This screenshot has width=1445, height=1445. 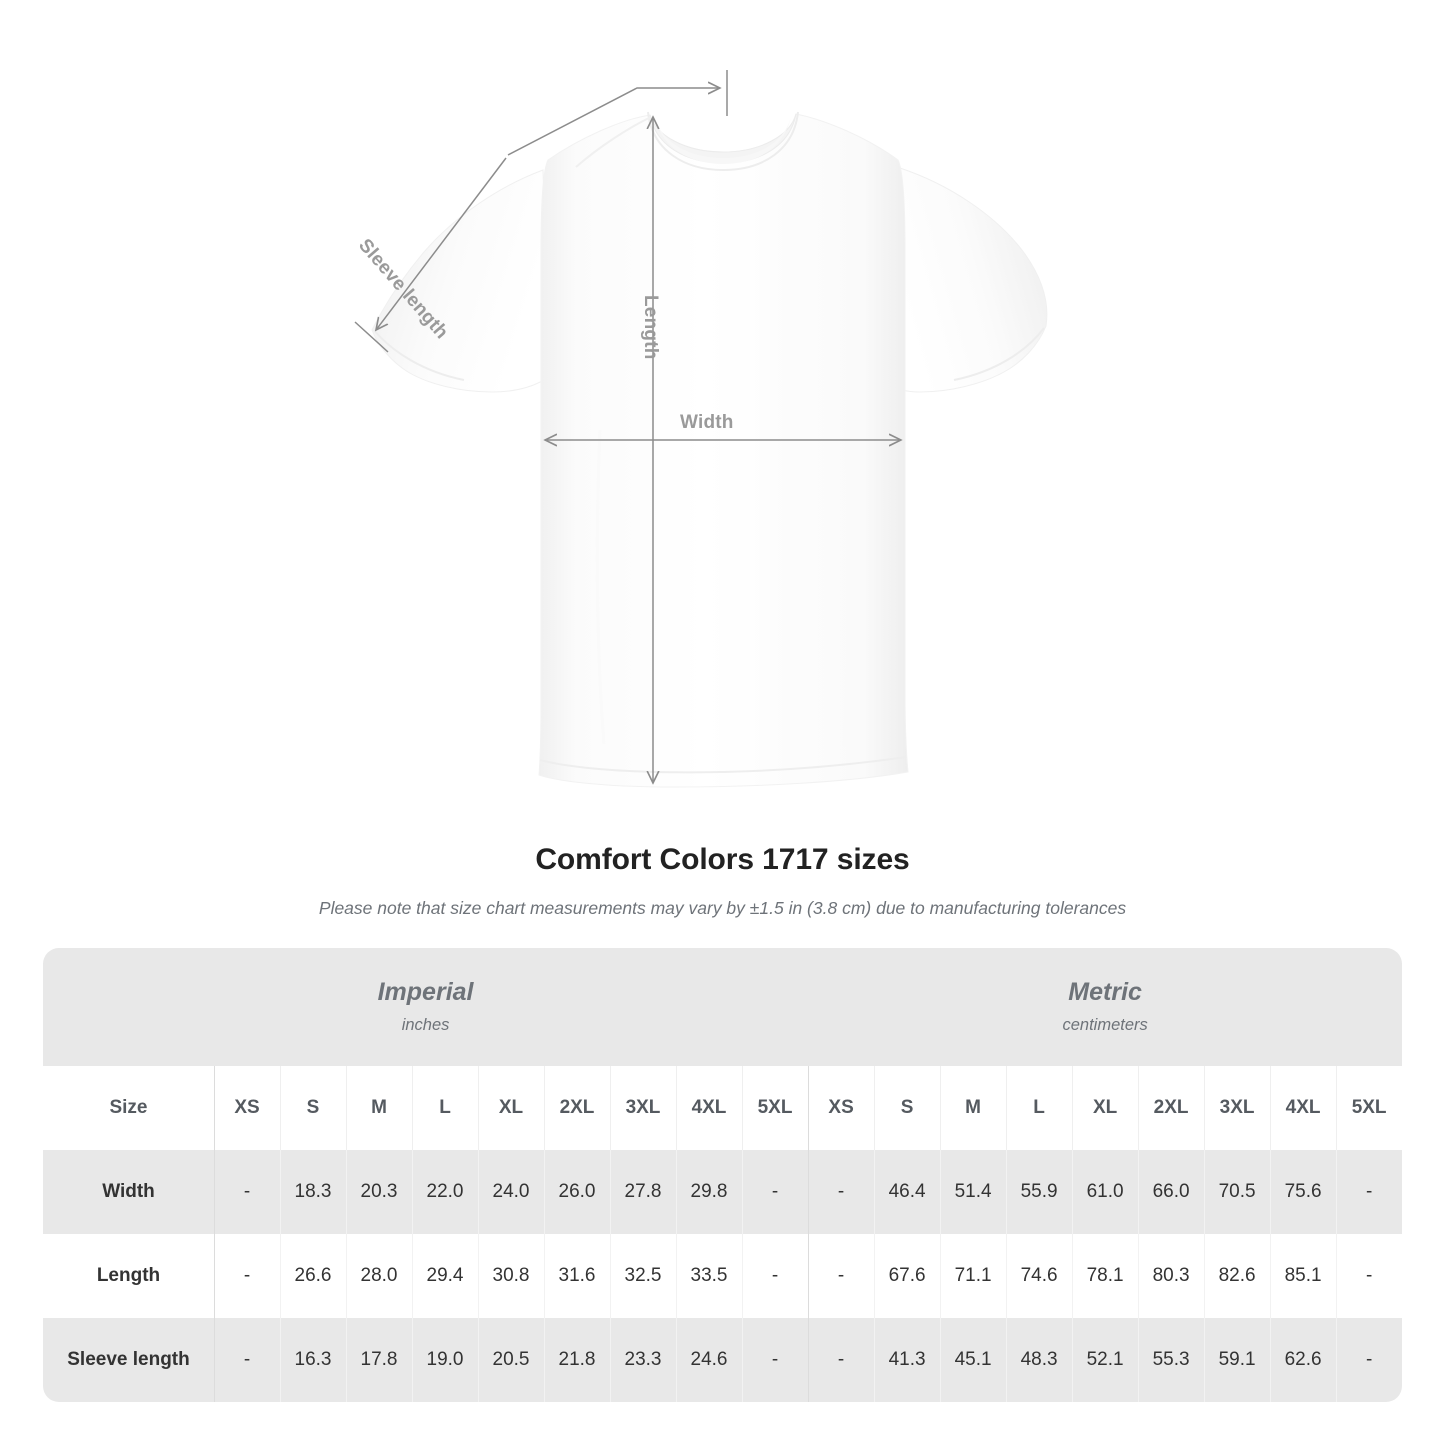 I want to click on unit-banner-row: Imperial inches Metric centimeters, so click(x=723, y=1007).